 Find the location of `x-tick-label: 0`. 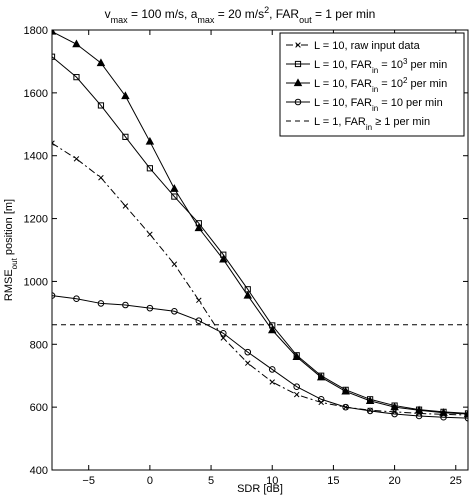

x-tick-label: 0 is located at coordinates (150, 481).